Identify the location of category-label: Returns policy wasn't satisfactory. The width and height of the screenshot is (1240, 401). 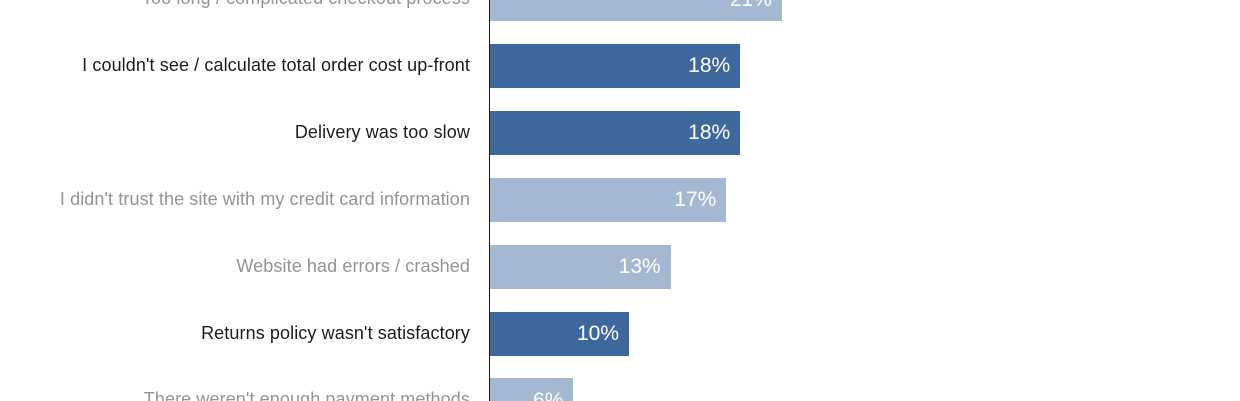
(335, 332).